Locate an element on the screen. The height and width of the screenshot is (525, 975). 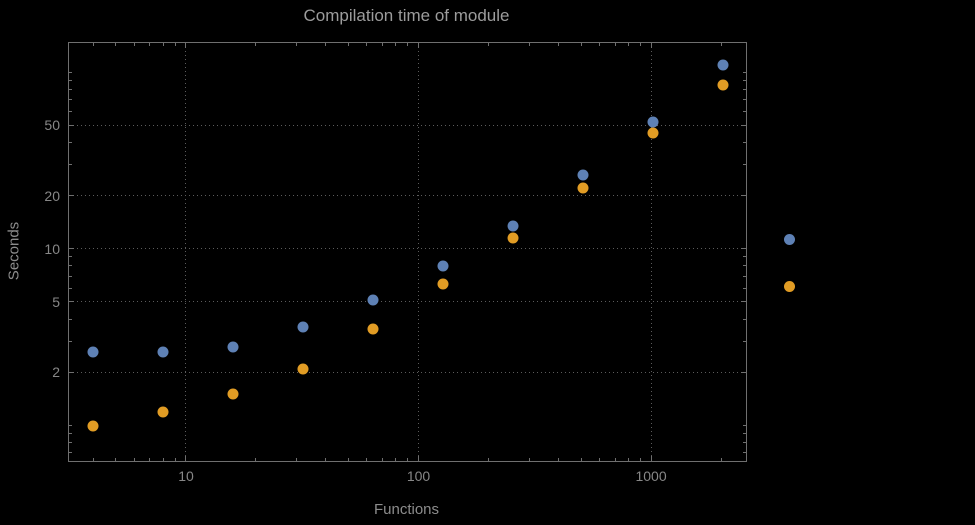
y-tick-label: 2 is located at coordinates (56, 372).